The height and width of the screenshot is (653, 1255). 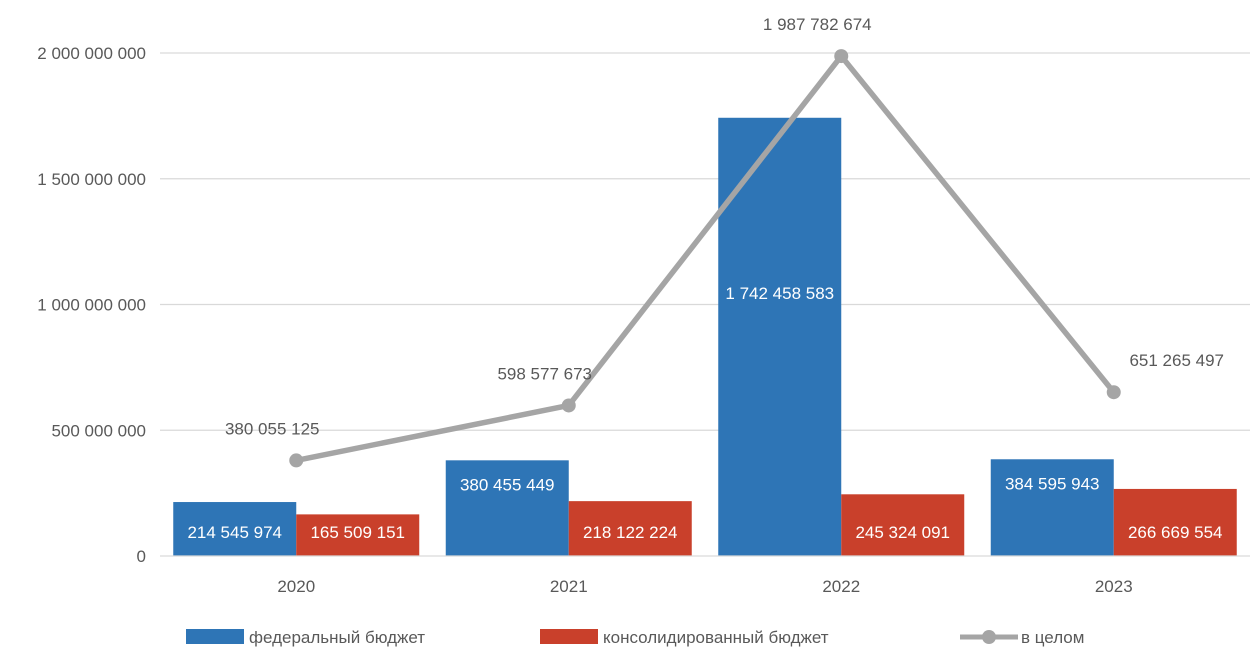 What do you see at coordinates (1175, 522) in the screenshot?
I see `bar-consolidated-2023` at bounding box center [1175, 522].